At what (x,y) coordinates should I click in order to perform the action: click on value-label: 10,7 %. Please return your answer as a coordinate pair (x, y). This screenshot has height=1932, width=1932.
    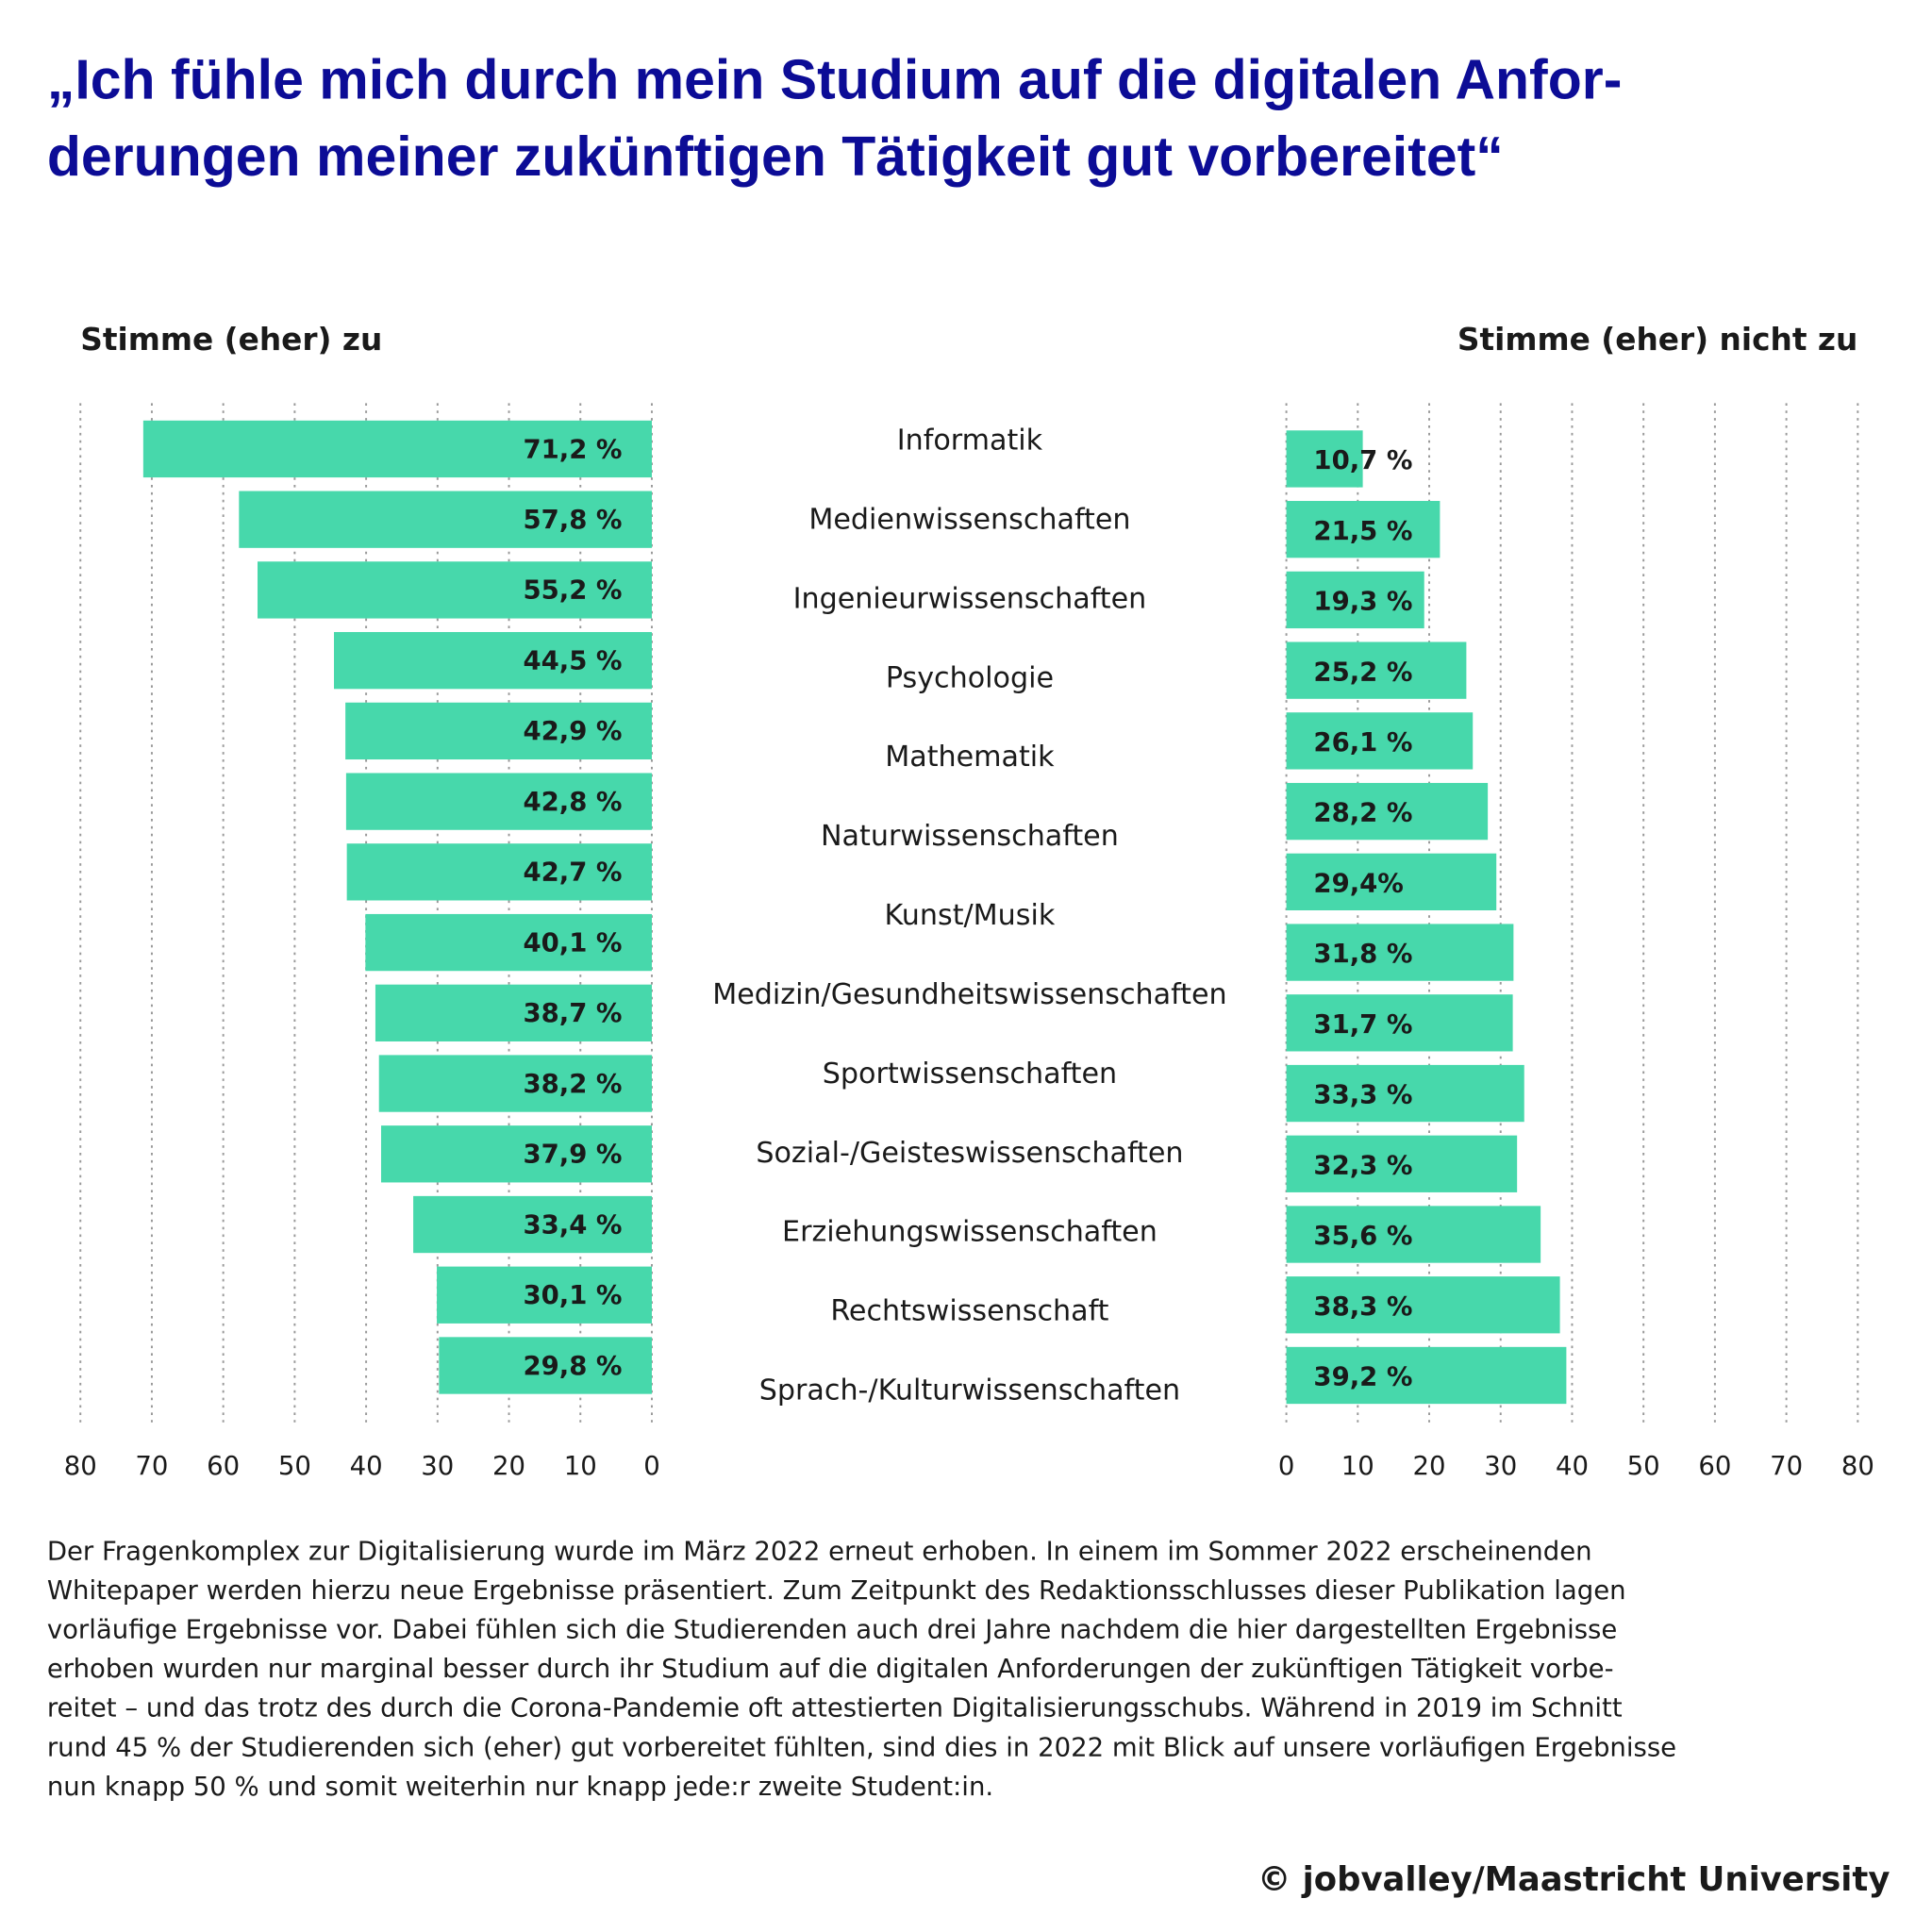
    Looking at the image, I should click on (1363, 460).